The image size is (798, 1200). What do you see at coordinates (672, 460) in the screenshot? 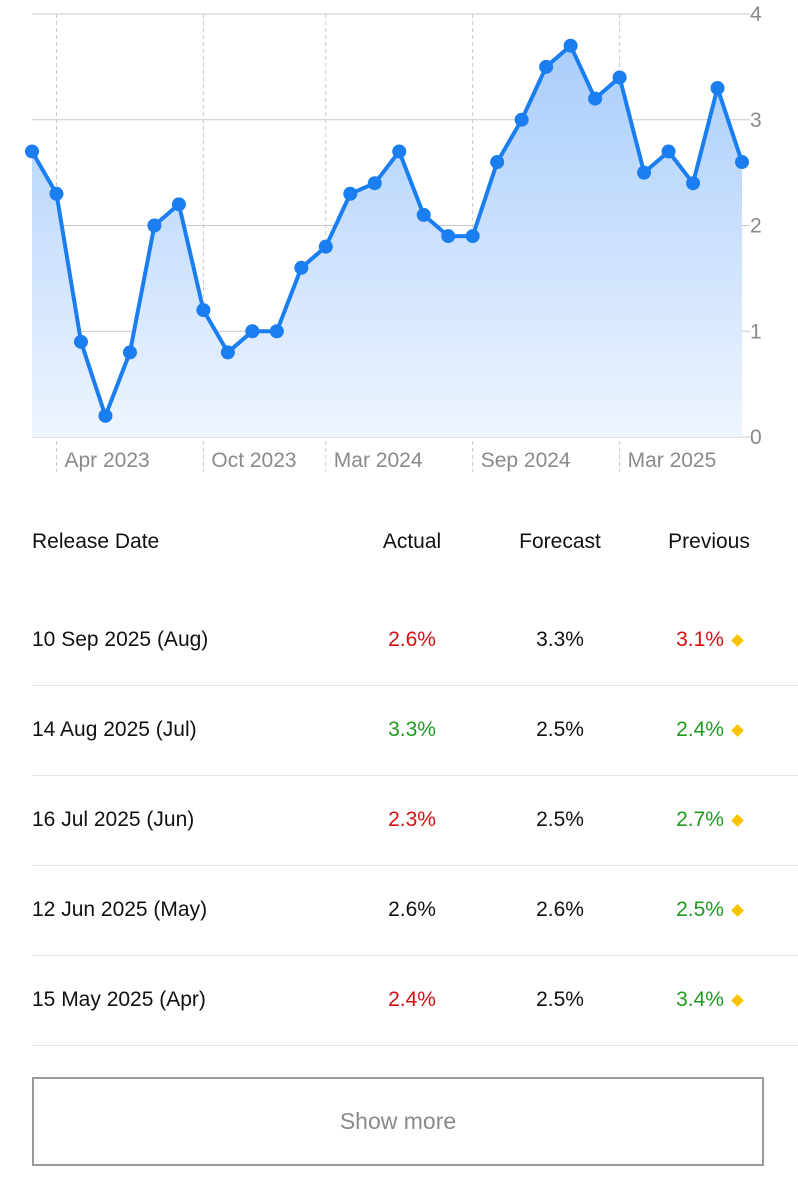
I see `x-tick-label: Mar 2025` at bounding box center [672, 460].